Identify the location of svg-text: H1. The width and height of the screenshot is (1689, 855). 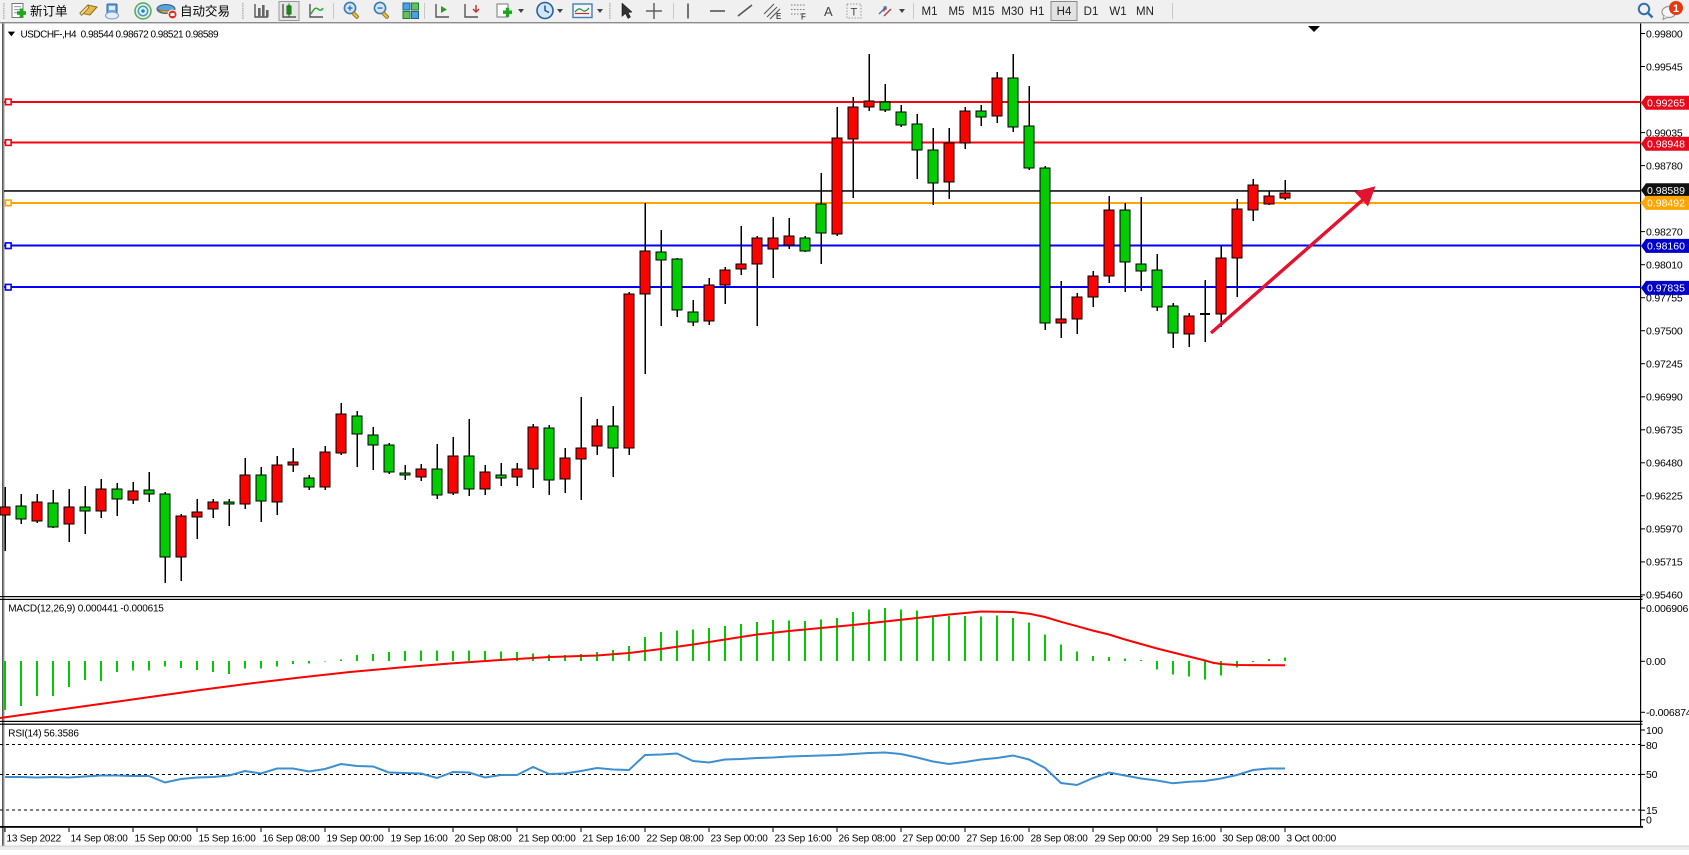
(1037, 12).